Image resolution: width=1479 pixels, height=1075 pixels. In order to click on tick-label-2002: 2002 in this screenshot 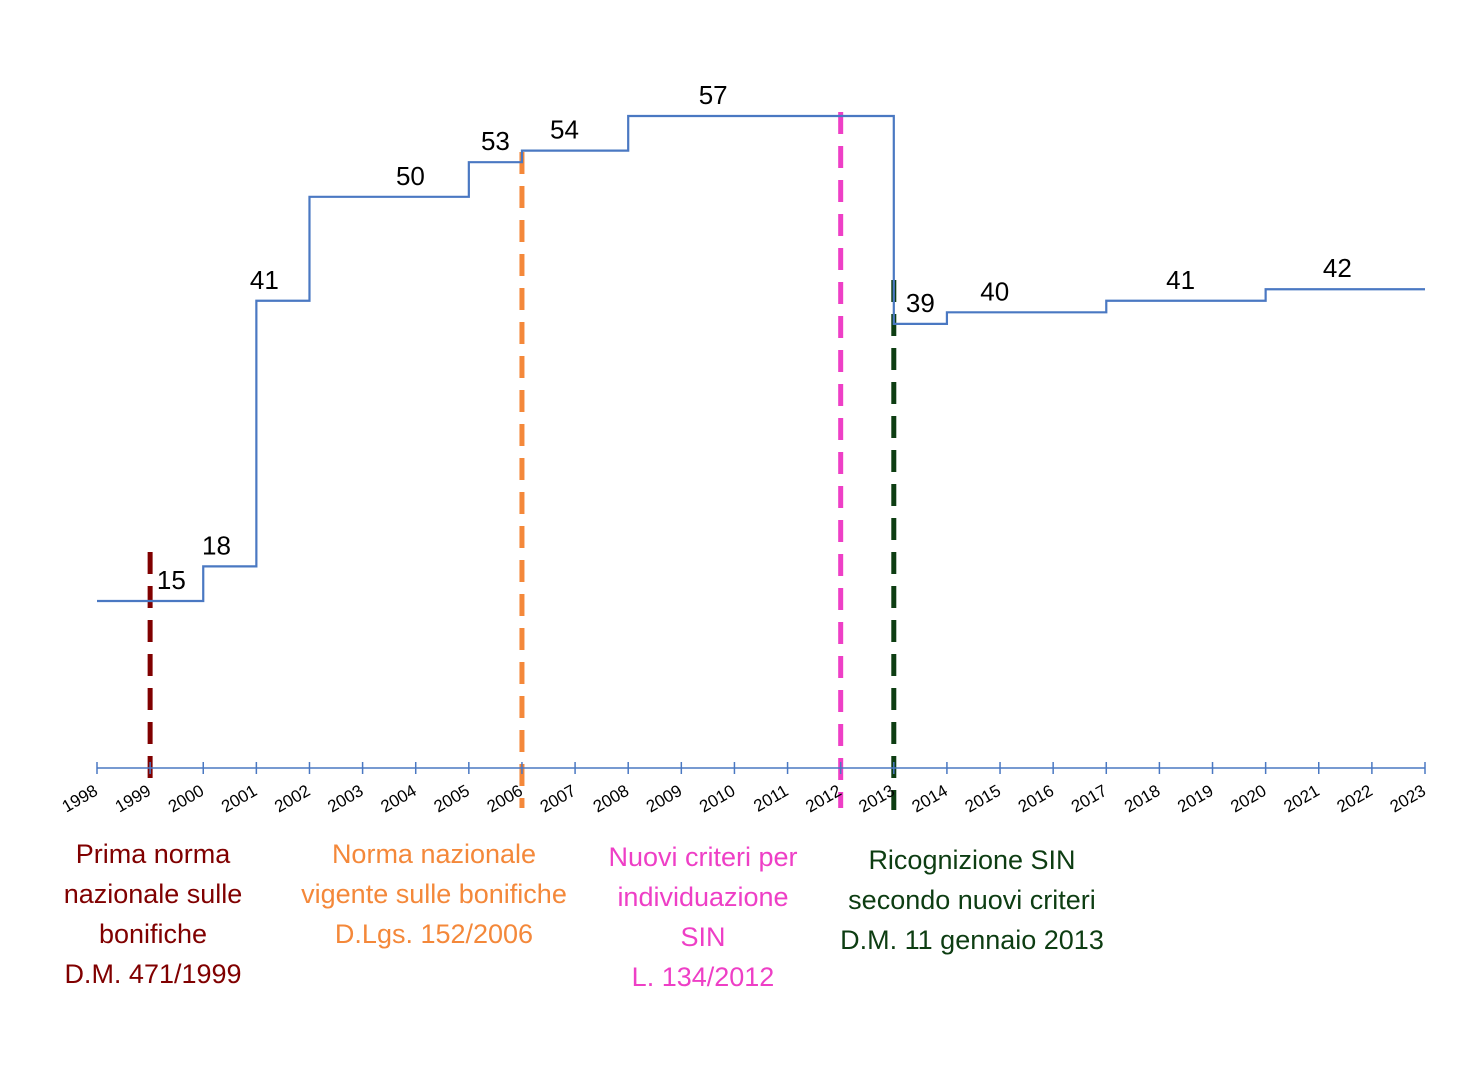, I will do `click(292, 798)`.